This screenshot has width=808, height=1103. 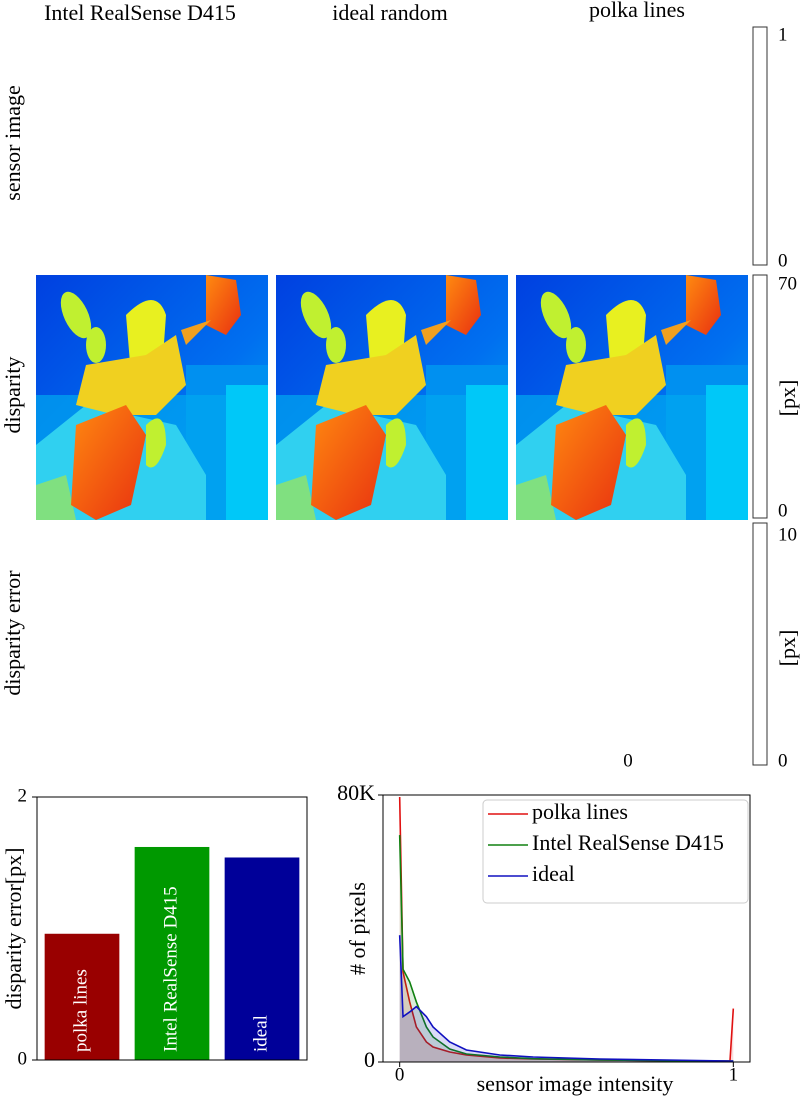 What do you see at coordinates (637, 11) in the screenshot?
I see `column-title: polka lines` at bounding box center [637, 11].